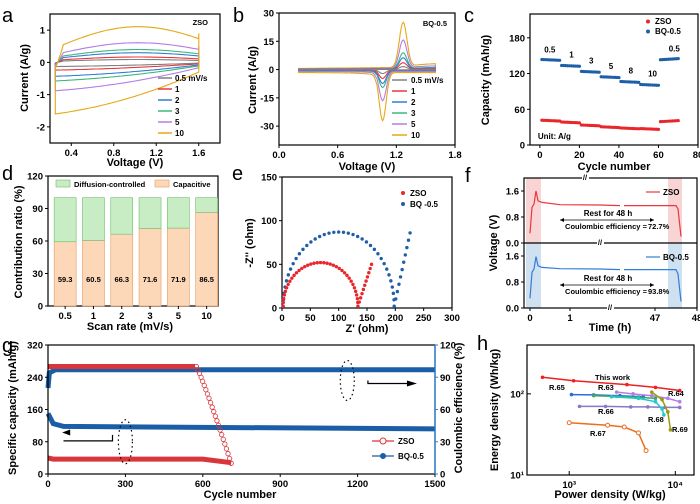  Describe the element at coordinates (271, 265) in the screenshot. I see `y-tick-label: 50` at that location.